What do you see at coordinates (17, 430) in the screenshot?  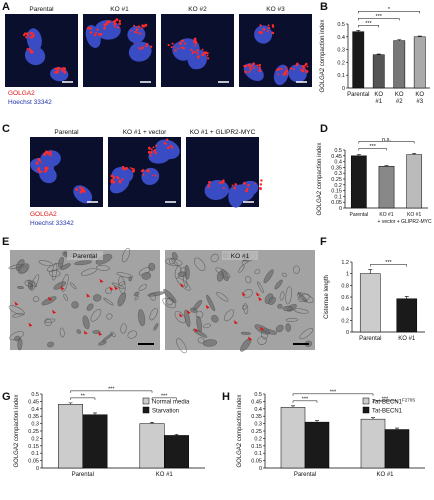 I see `y-axis-label: GOLGA2 compaction index` at bounding box center [17, 430].